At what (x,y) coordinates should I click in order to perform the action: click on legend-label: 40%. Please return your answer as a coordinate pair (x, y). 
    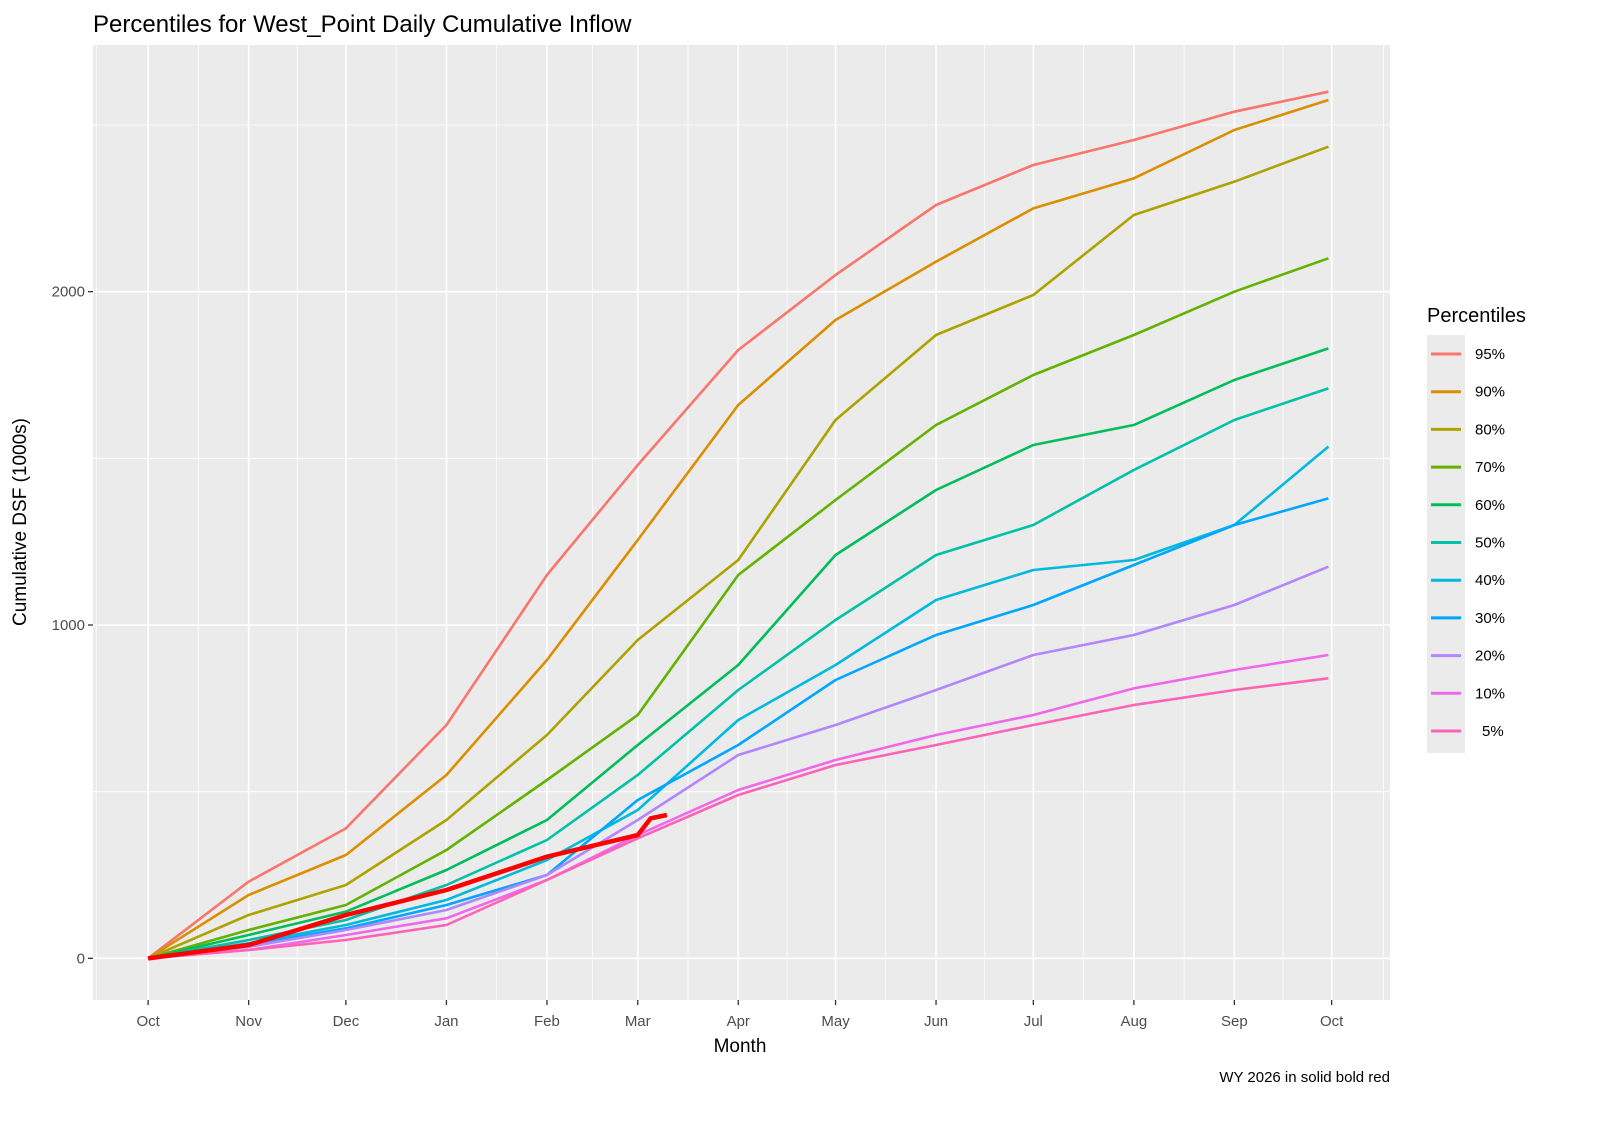
    Looking at the image, I should click on (1490, 580).